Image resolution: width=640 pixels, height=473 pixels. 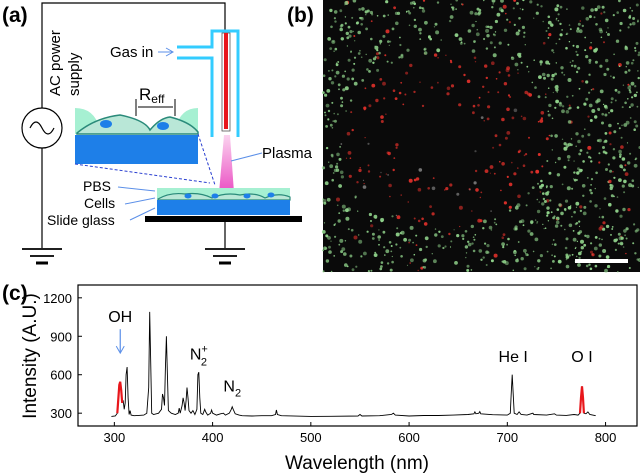 I want to click on panel-b-label: (b), so click(x=300, y=15).